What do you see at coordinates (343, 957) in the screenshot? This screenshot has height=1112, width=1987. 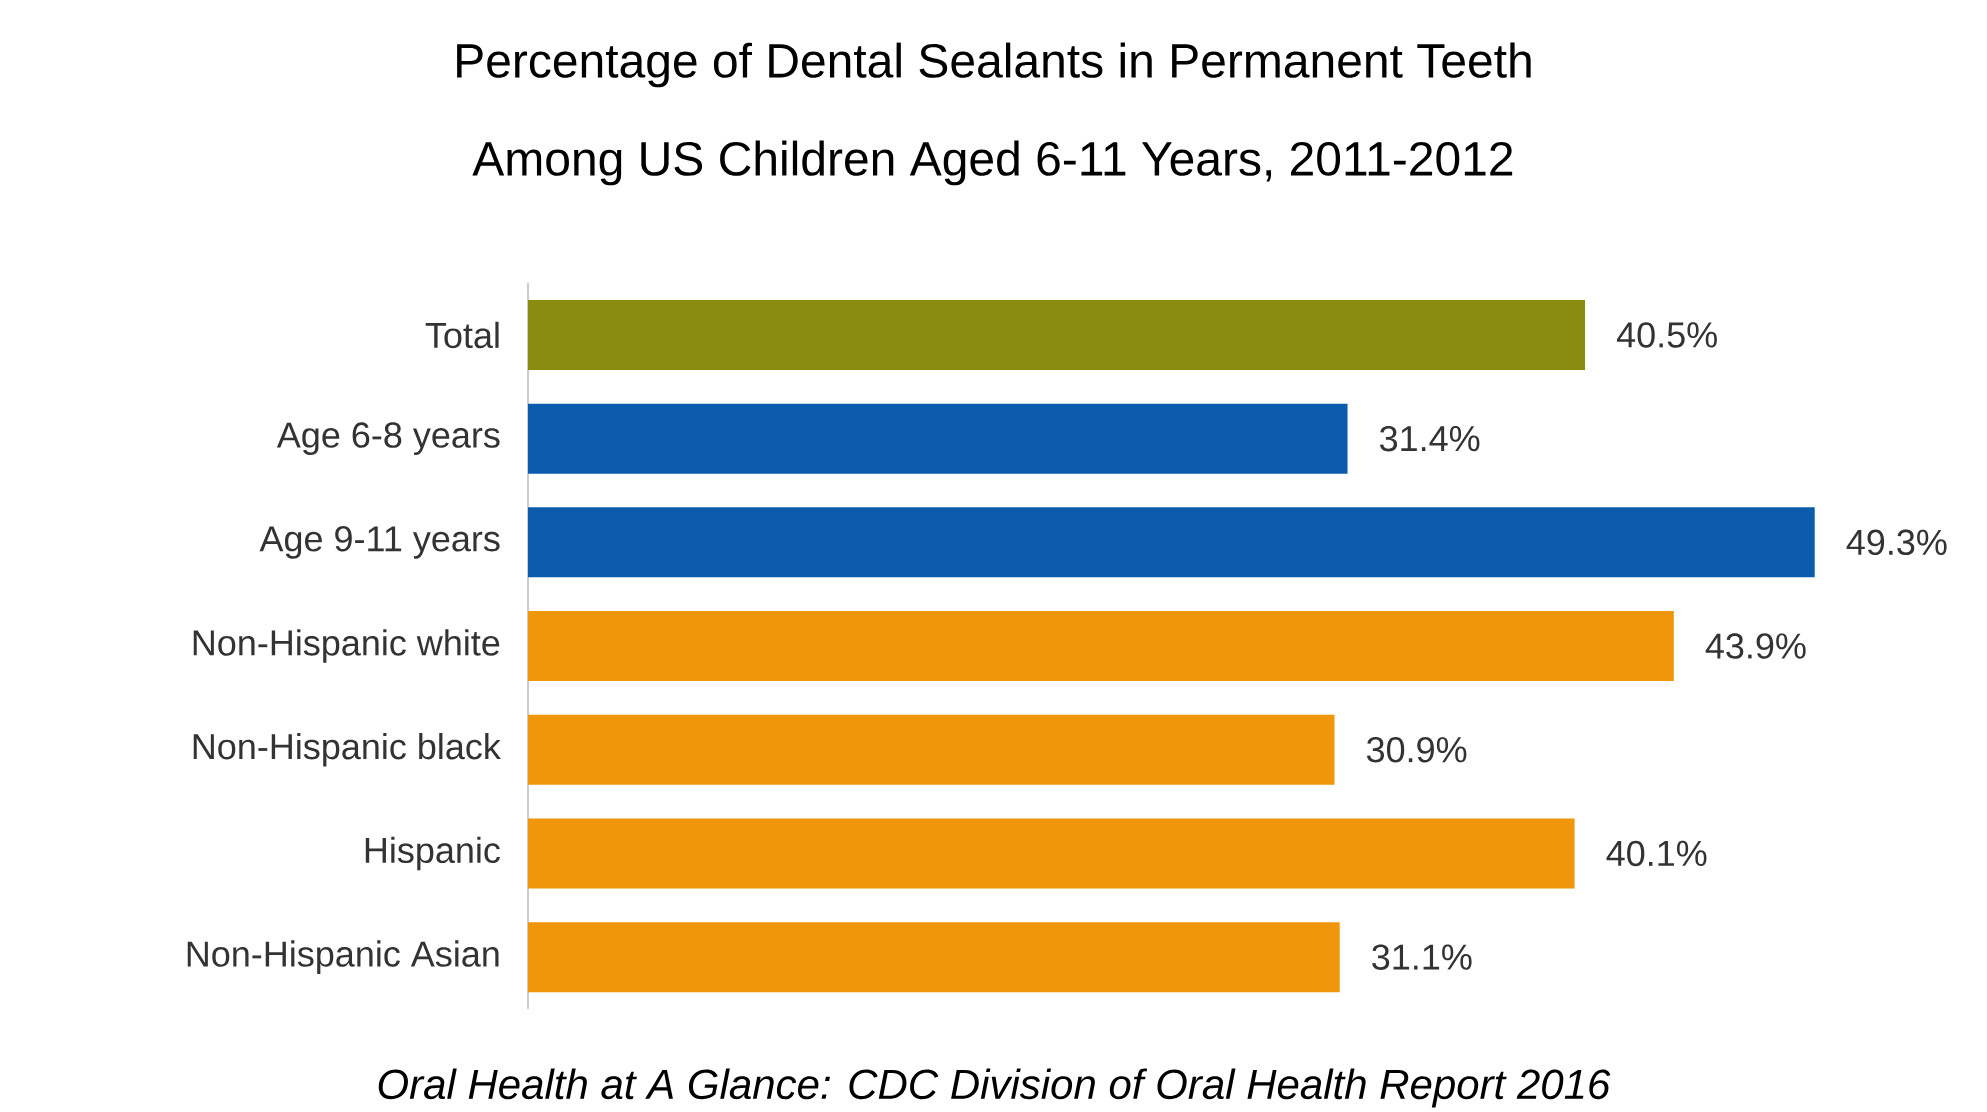 I see `y-tick-label: Non-Hispanic Asian` at bounding box center [343, 957].